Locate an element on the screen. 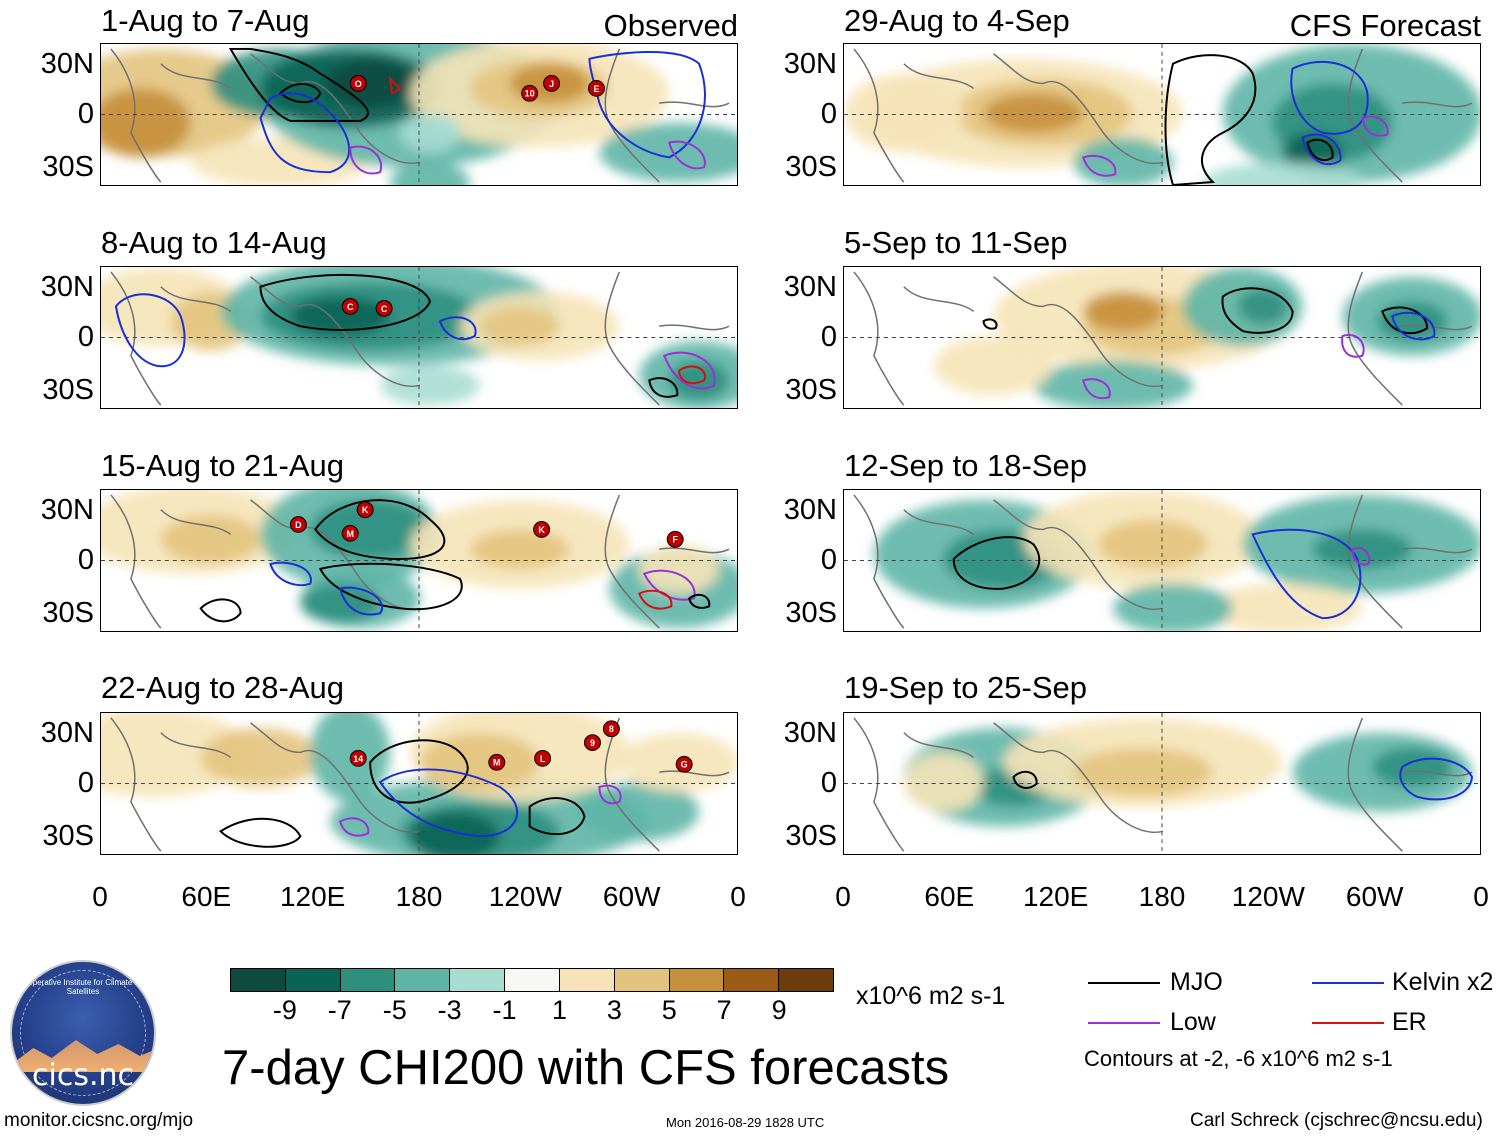 The height and width of the screenshot is (1137, 1510). panel-title-p4: 22-Aug to 28-Aug is located at coordinates (223, 687).